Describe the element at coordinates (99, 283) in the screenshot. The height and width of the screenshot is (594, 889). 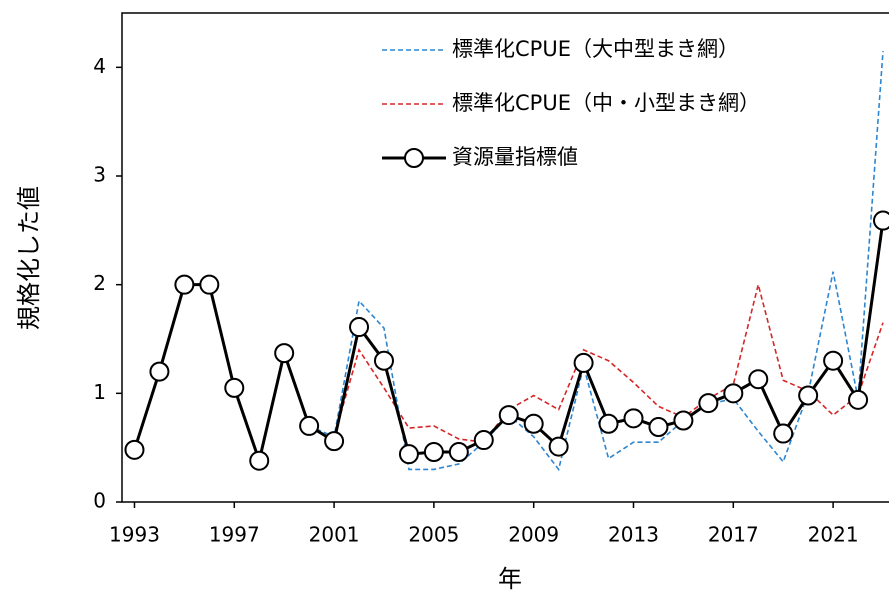
I see `y-tick-label: 2` at that location.